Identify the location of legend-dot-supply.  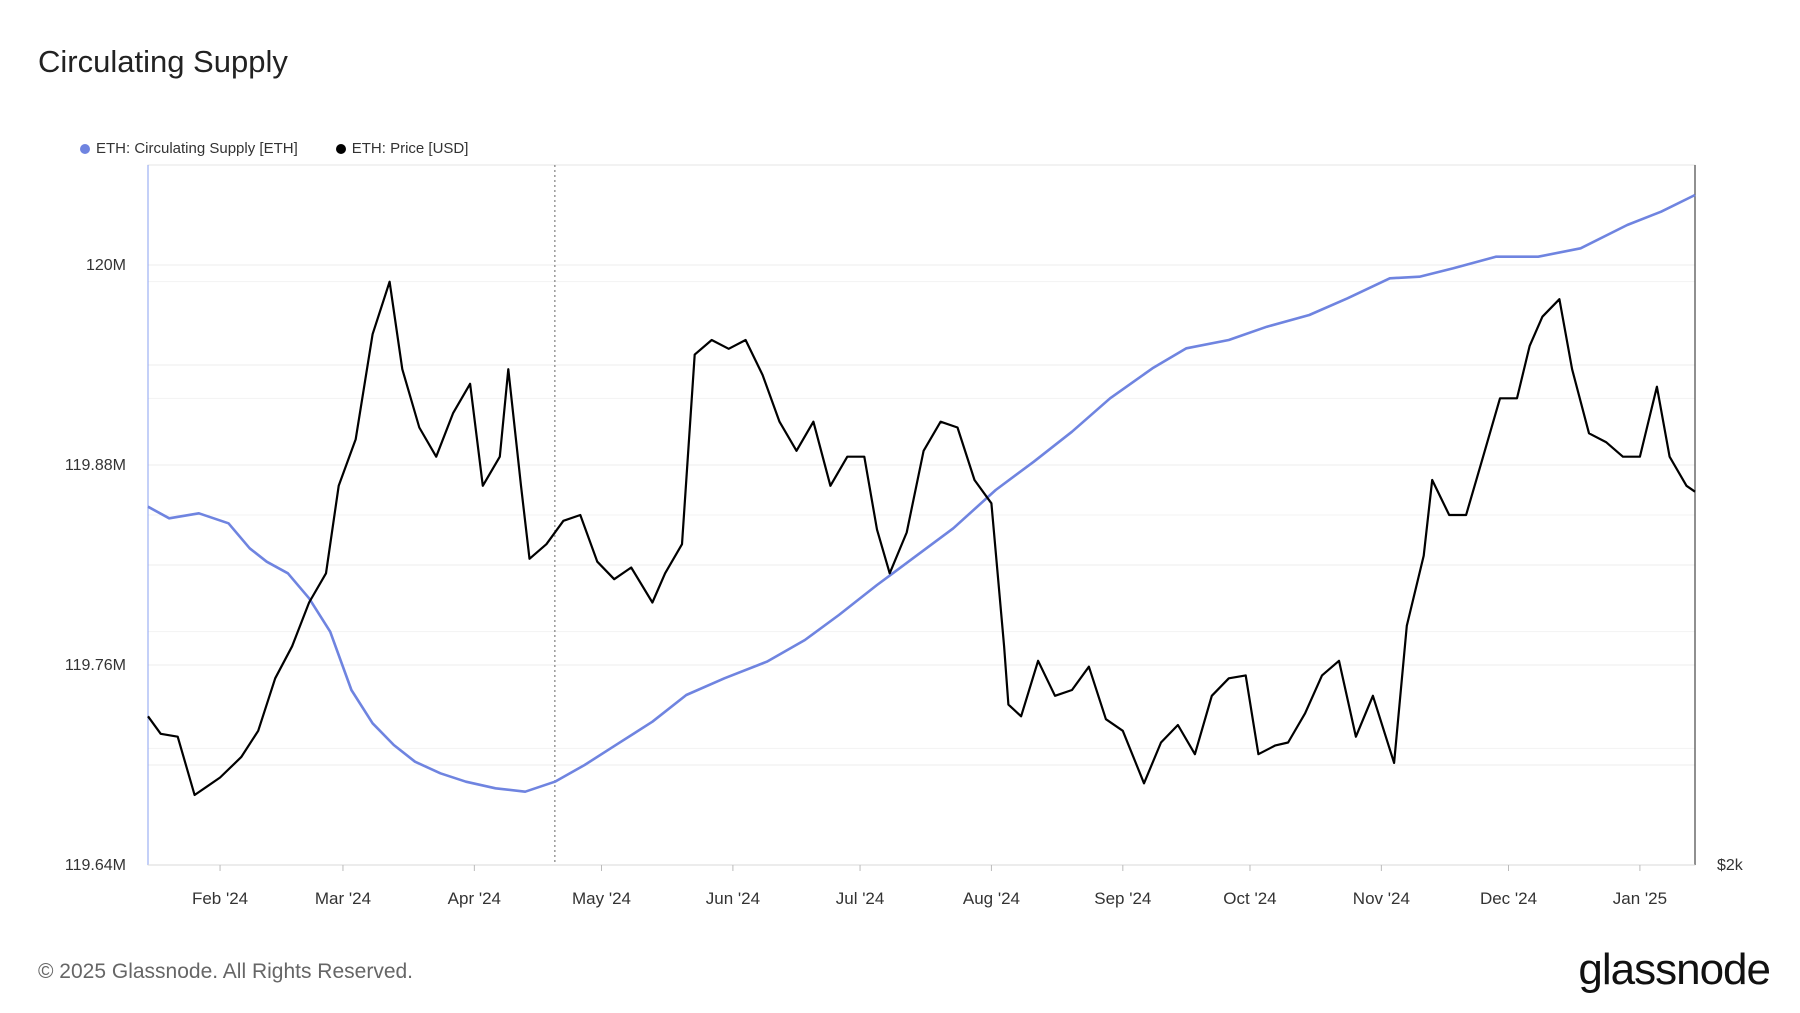
(85, 148).